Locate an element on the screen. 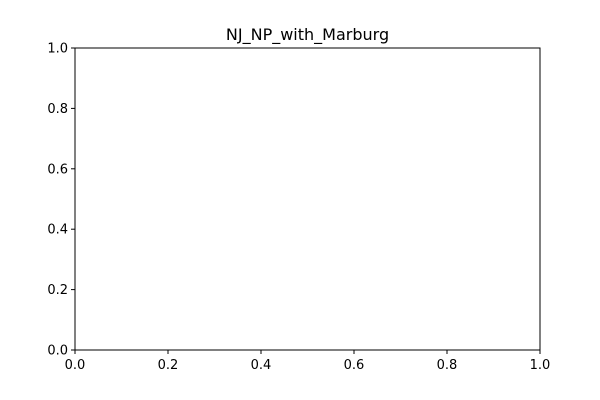 The image size is (600, 400). y-axis: 0.0 0.2 0.4 0.6 0.8 1.0 is located at coordinates (61, 200).